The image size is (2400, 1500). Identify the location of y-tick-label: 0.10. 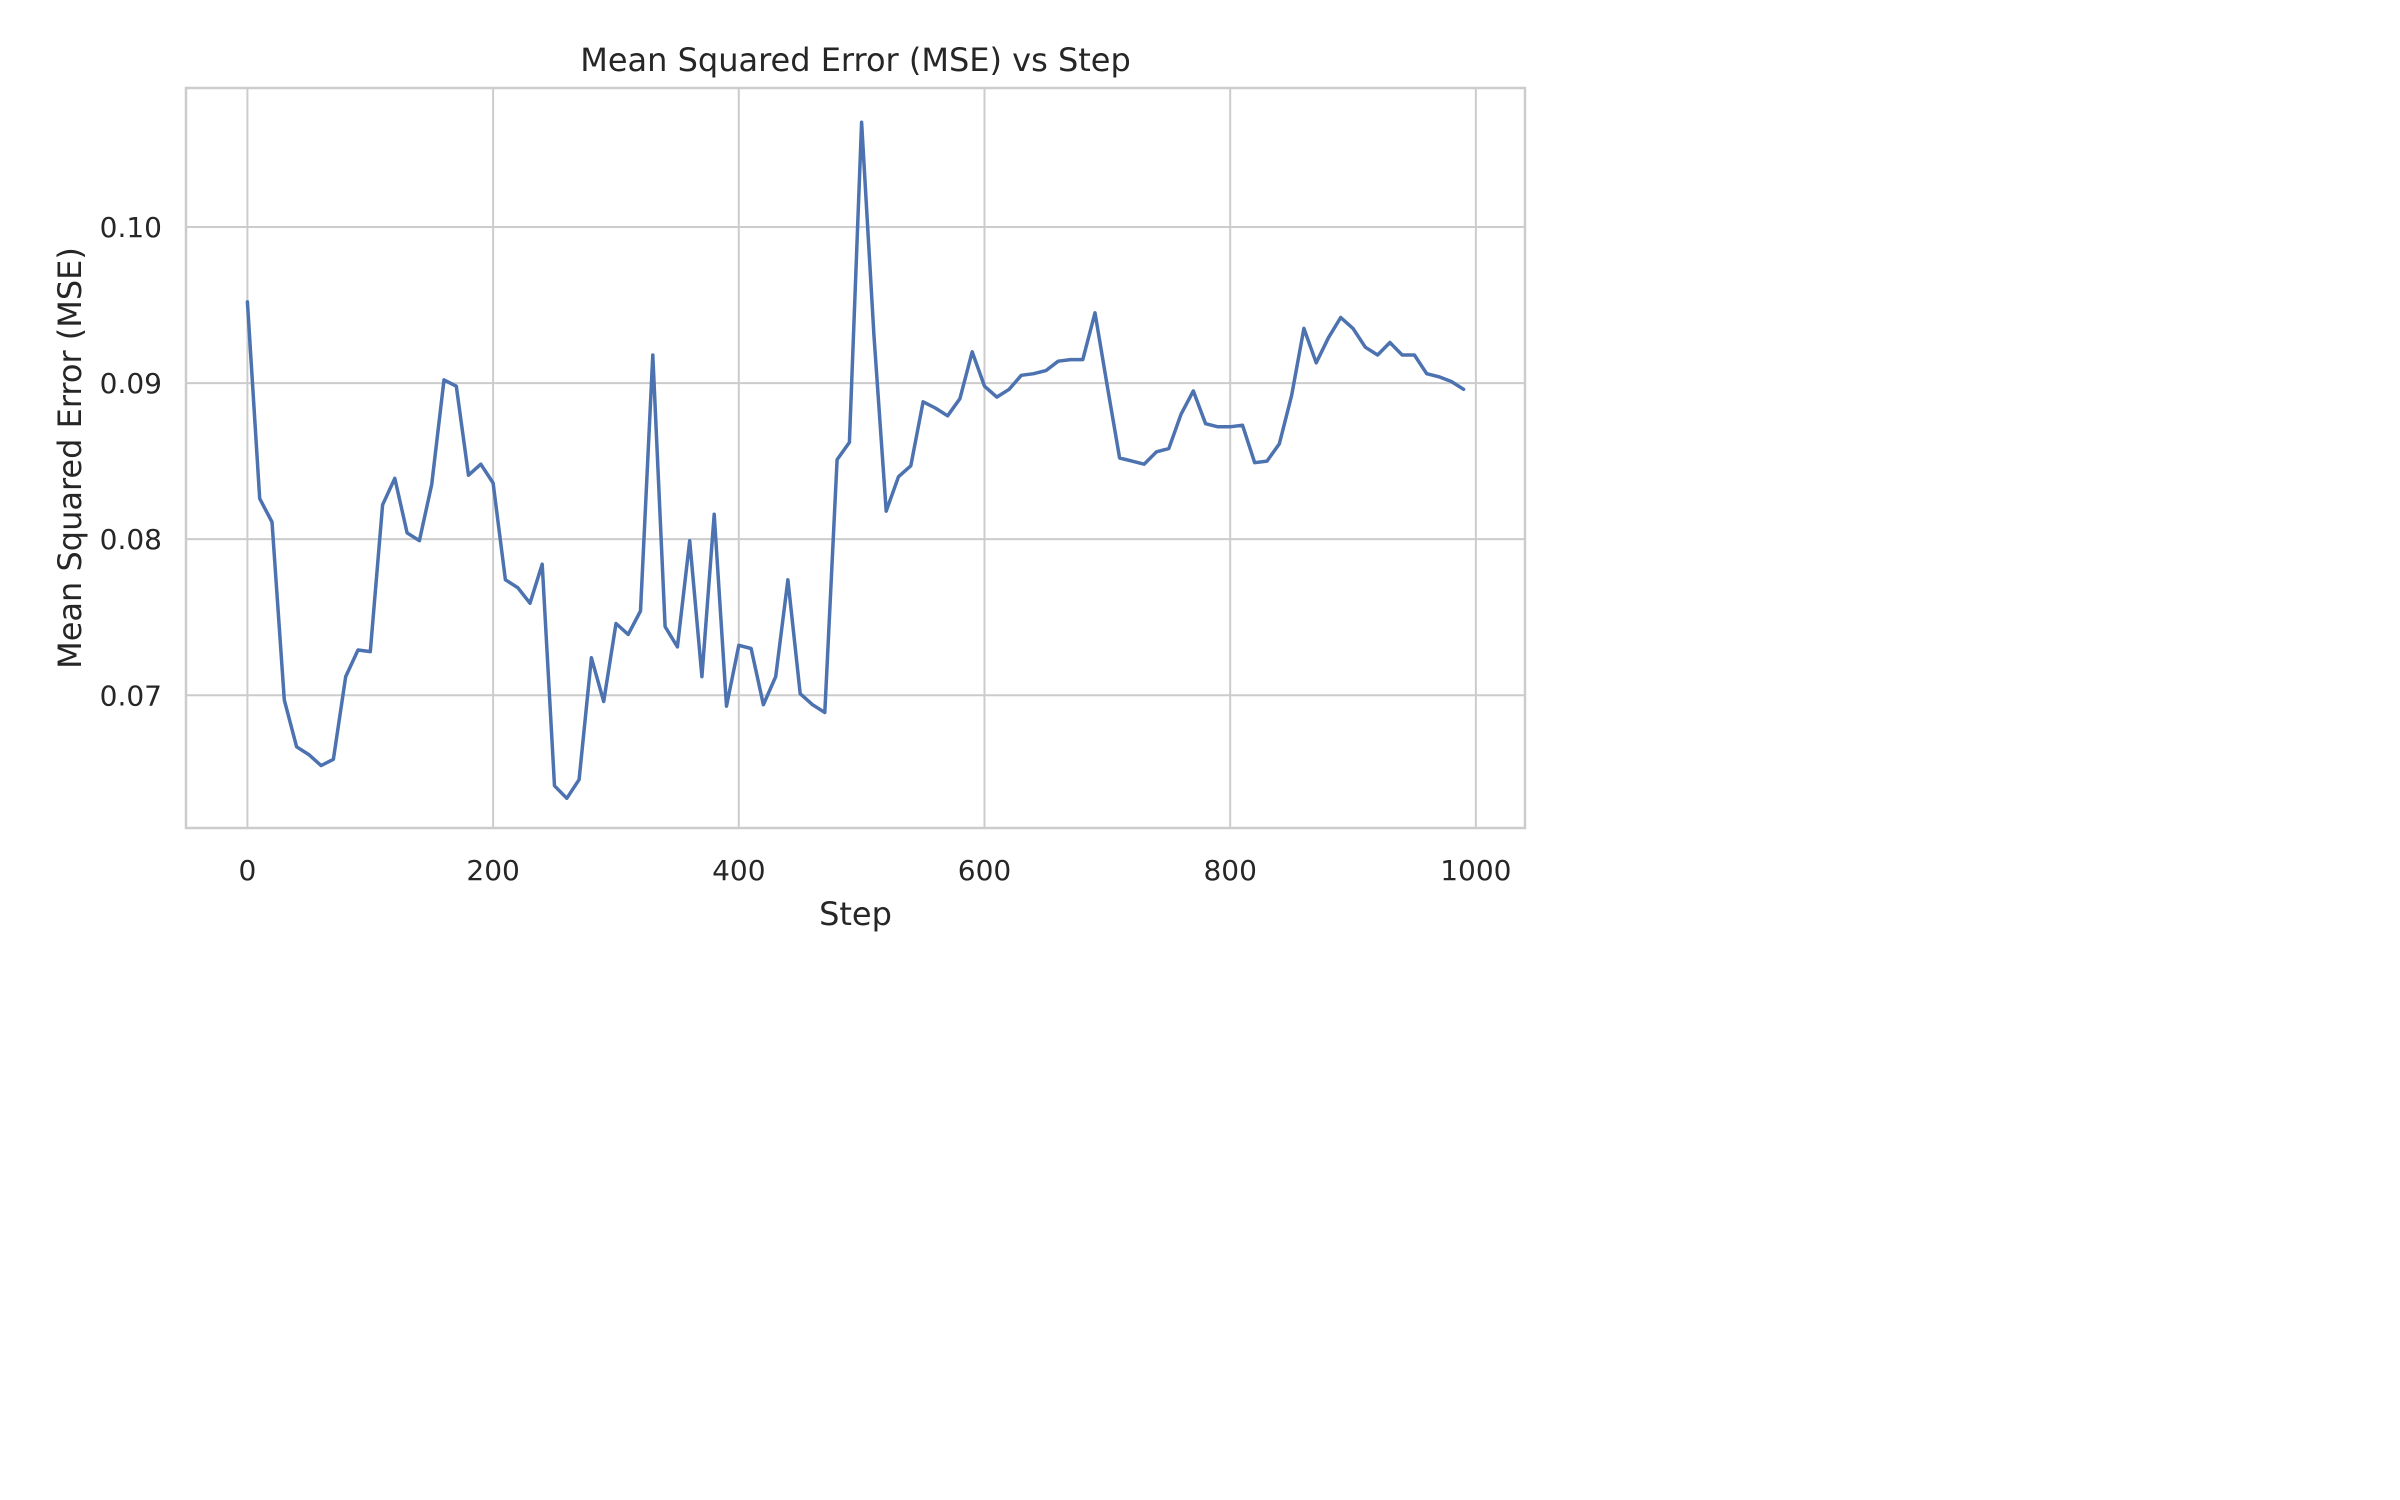
(131, 227).